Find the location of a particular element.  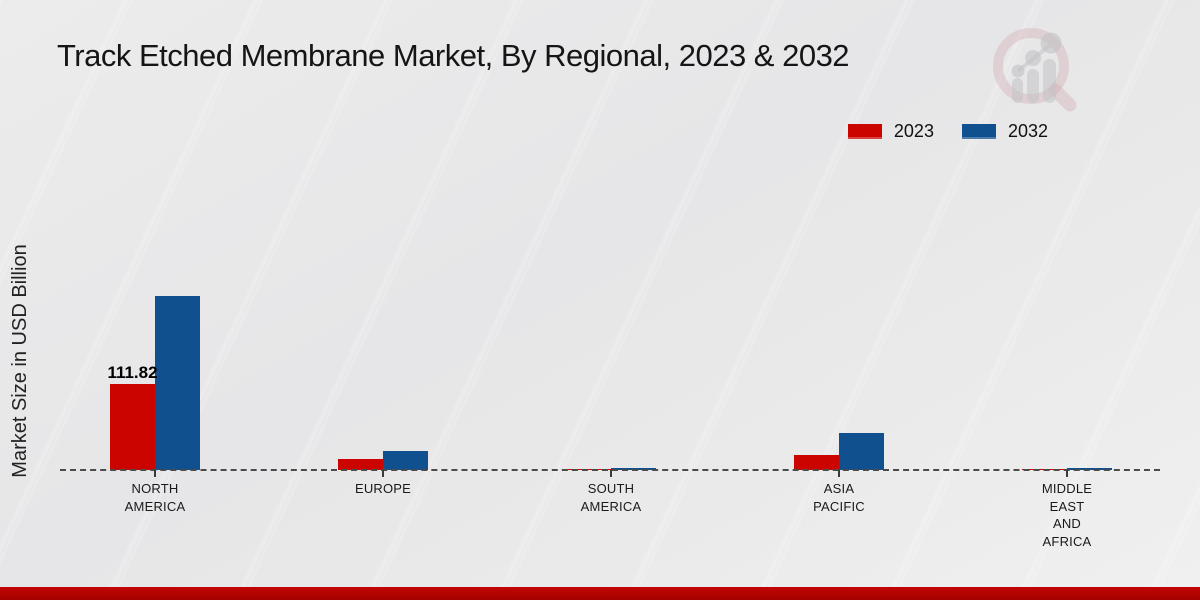

x-axis-label-north-america: NORTH AMERICA is located at coordinates (155, 497).